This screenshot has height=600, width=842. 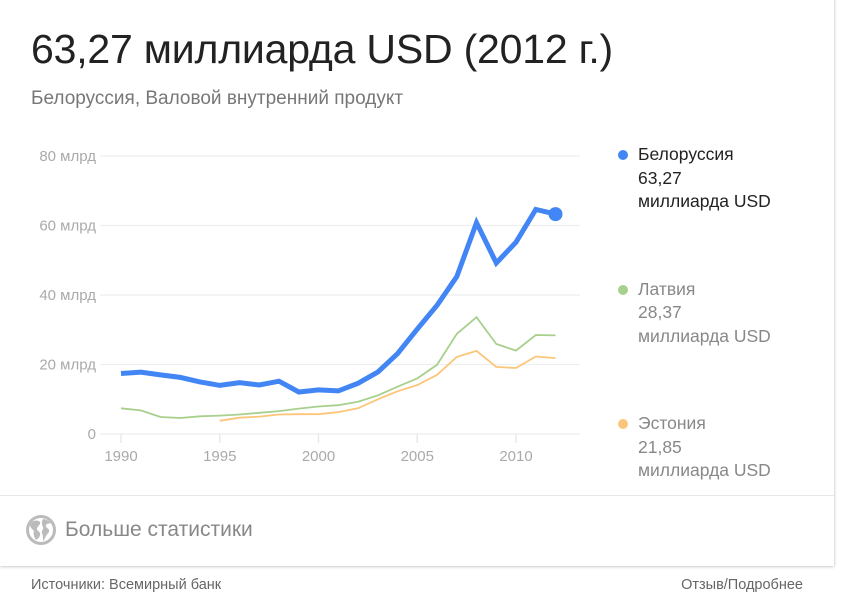 What do you see at coordinates (555, 214) in the screenshot?
I see `latest-point-marker` at bounding box center [555, 214].